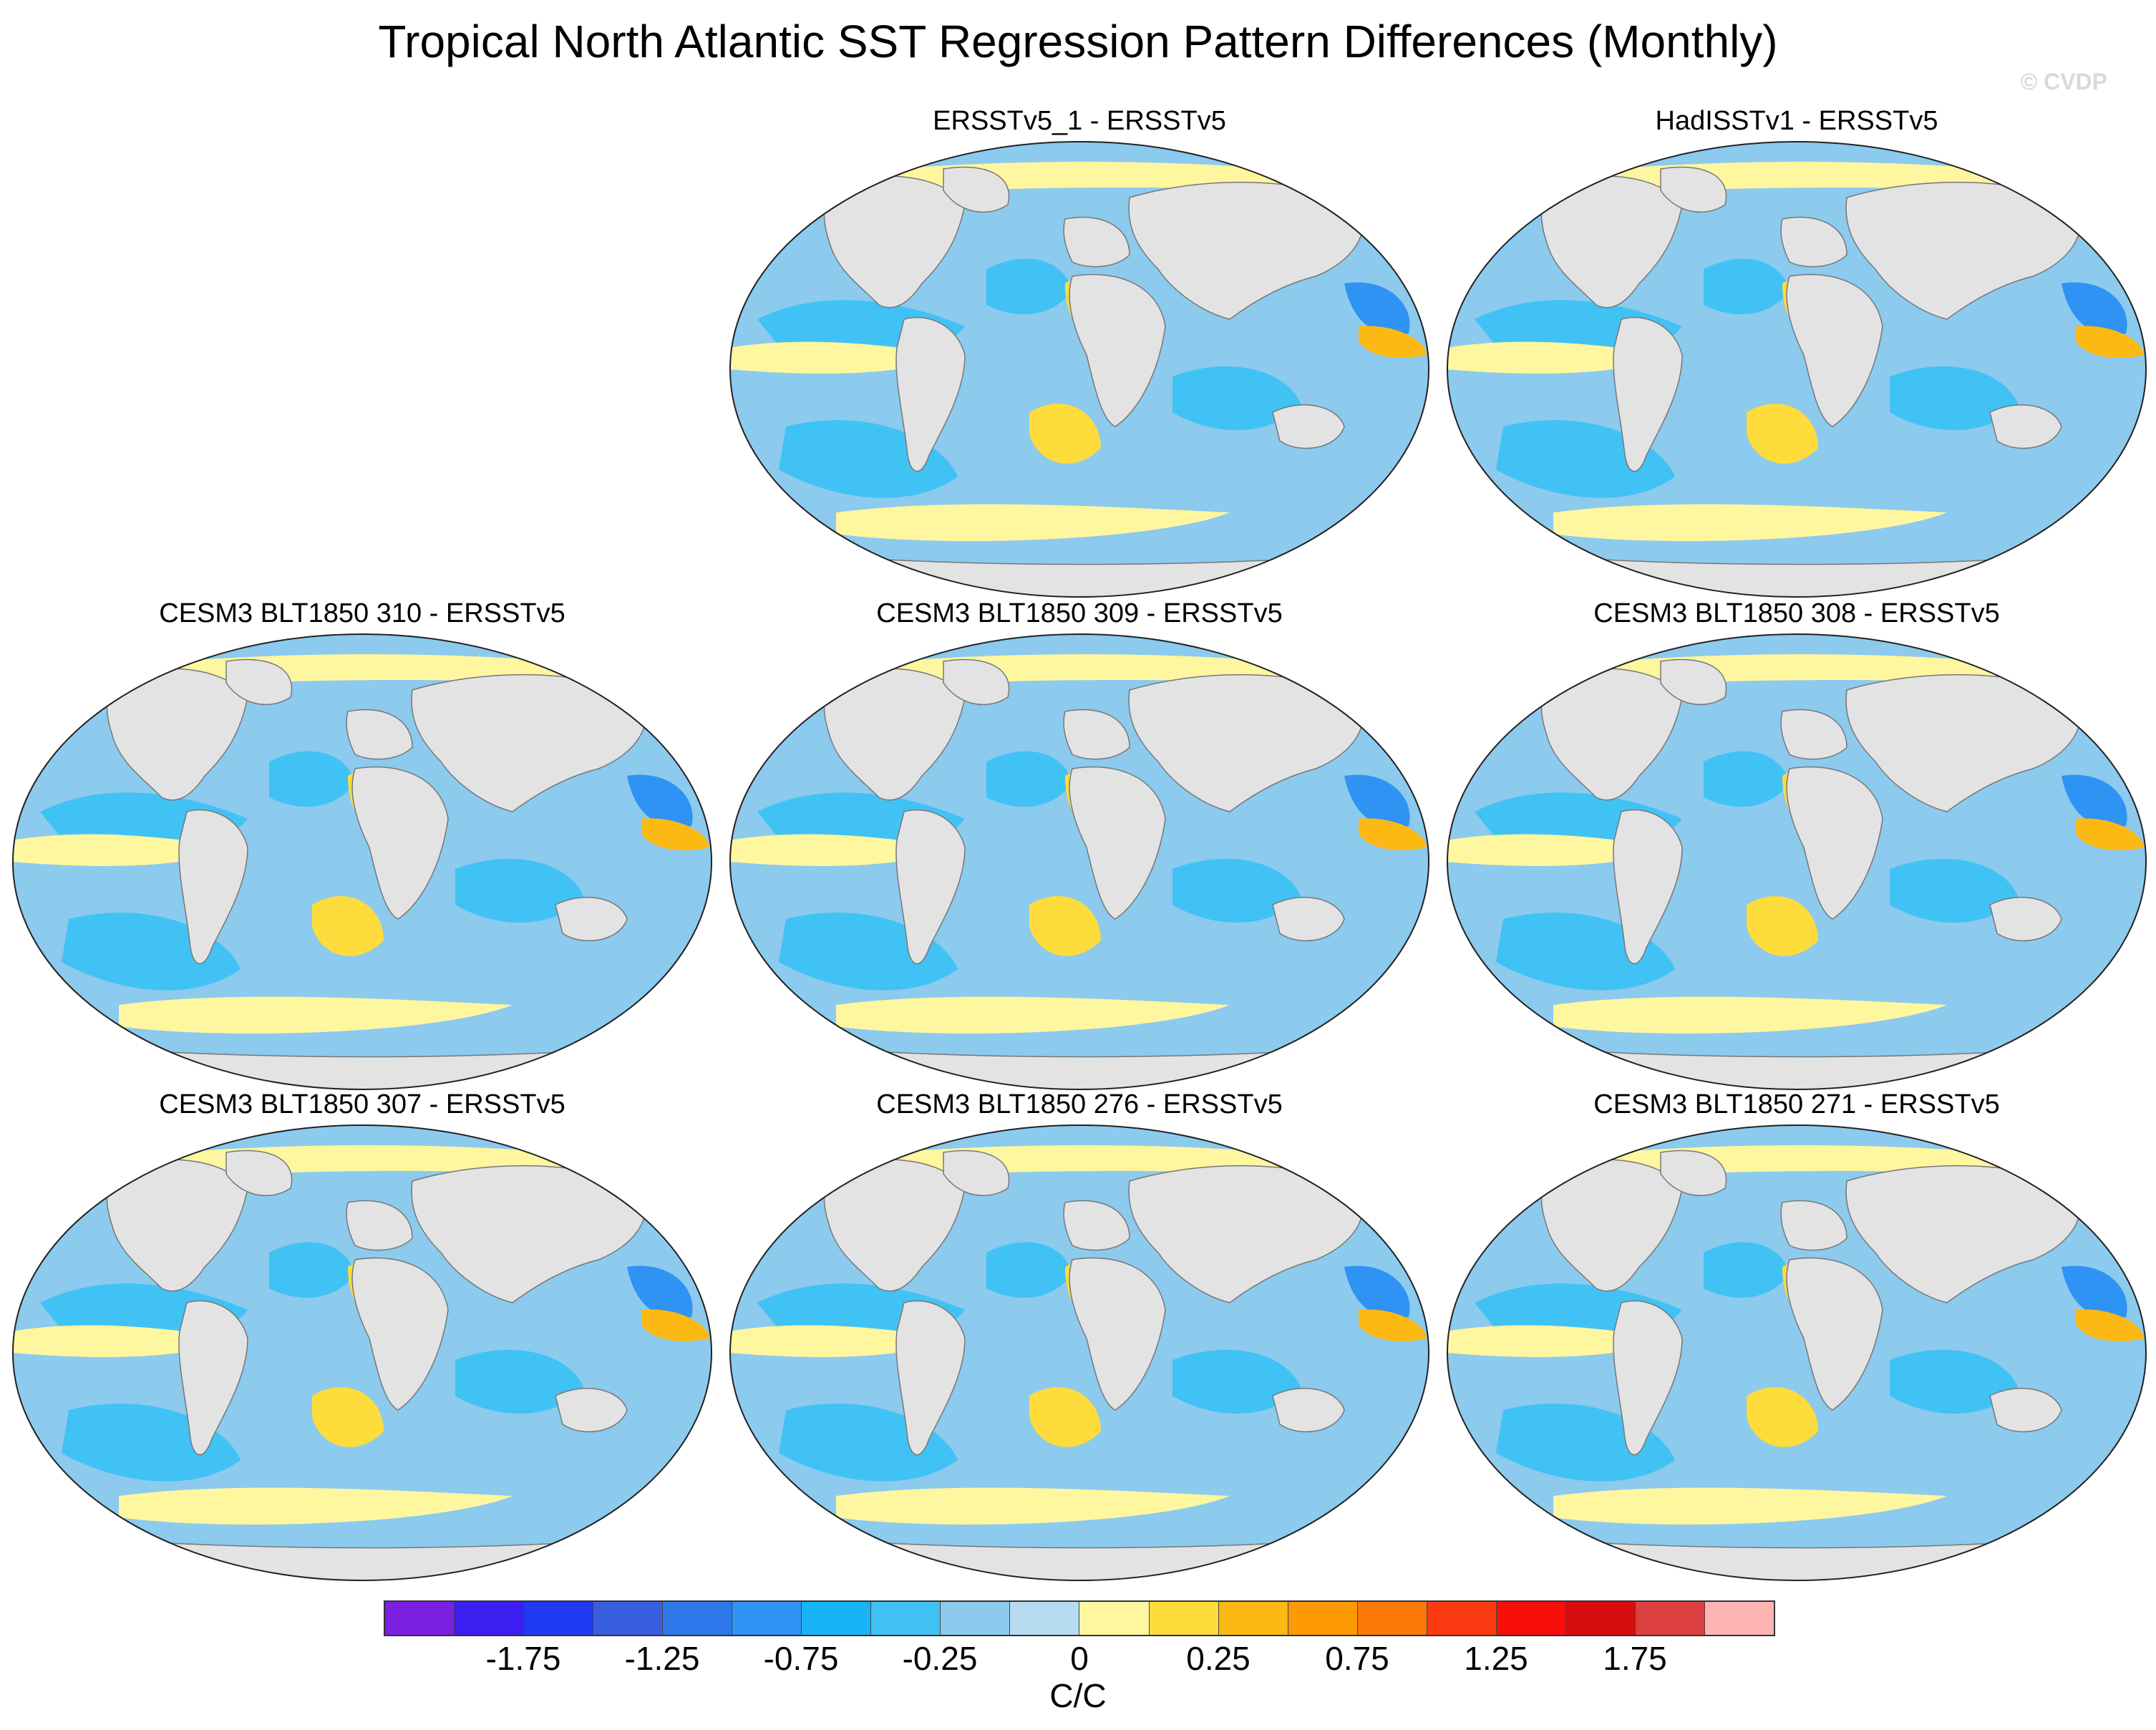 Image resolution: width=2156 pixels, height=1730 pixels. I want to click on panel-ersstv5-1: ERSSTv5_1 - ERSSTv5, so click(1080, 355).